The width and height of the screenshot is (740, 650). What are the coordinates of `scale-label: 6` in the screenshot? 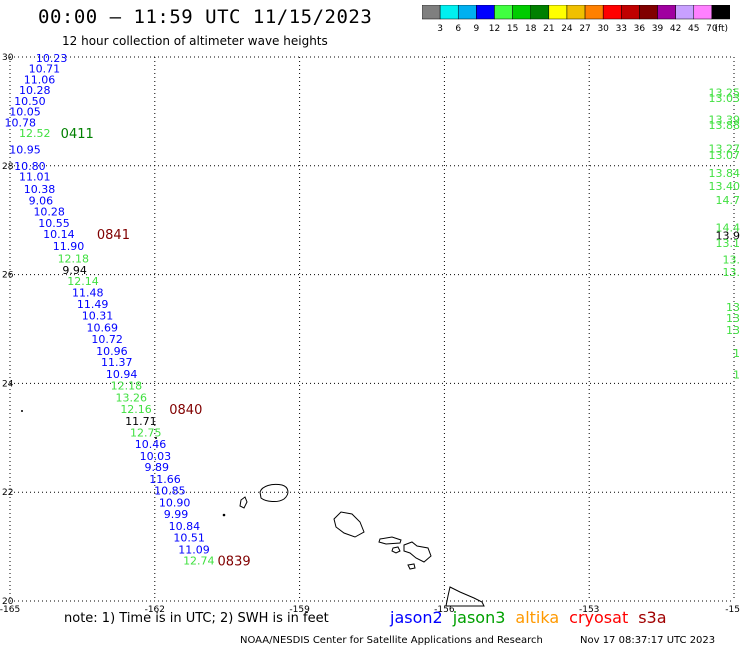 It's located at (458, 29).